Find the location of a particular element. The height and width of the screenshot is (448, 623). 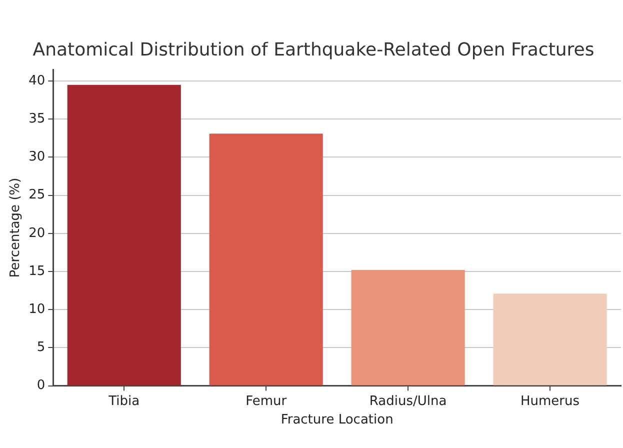

y-tick-label: 20 is located at coordinates (37, 233).